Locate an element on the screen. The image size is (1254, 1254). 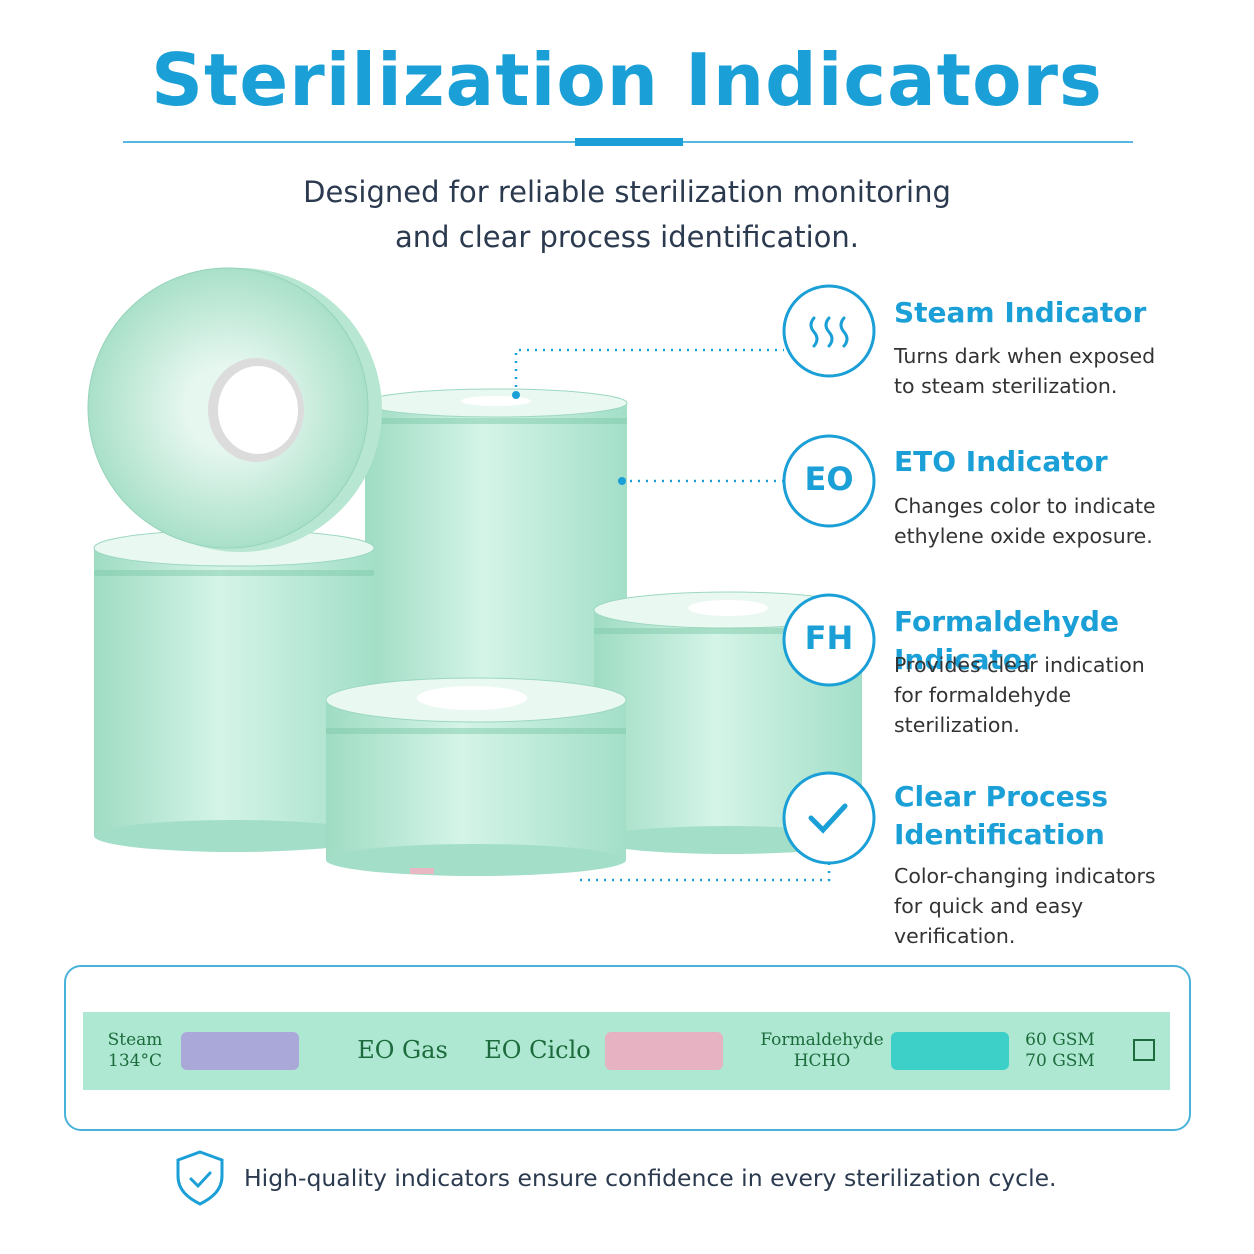
shield-check is located at coordinates (200, 1180).